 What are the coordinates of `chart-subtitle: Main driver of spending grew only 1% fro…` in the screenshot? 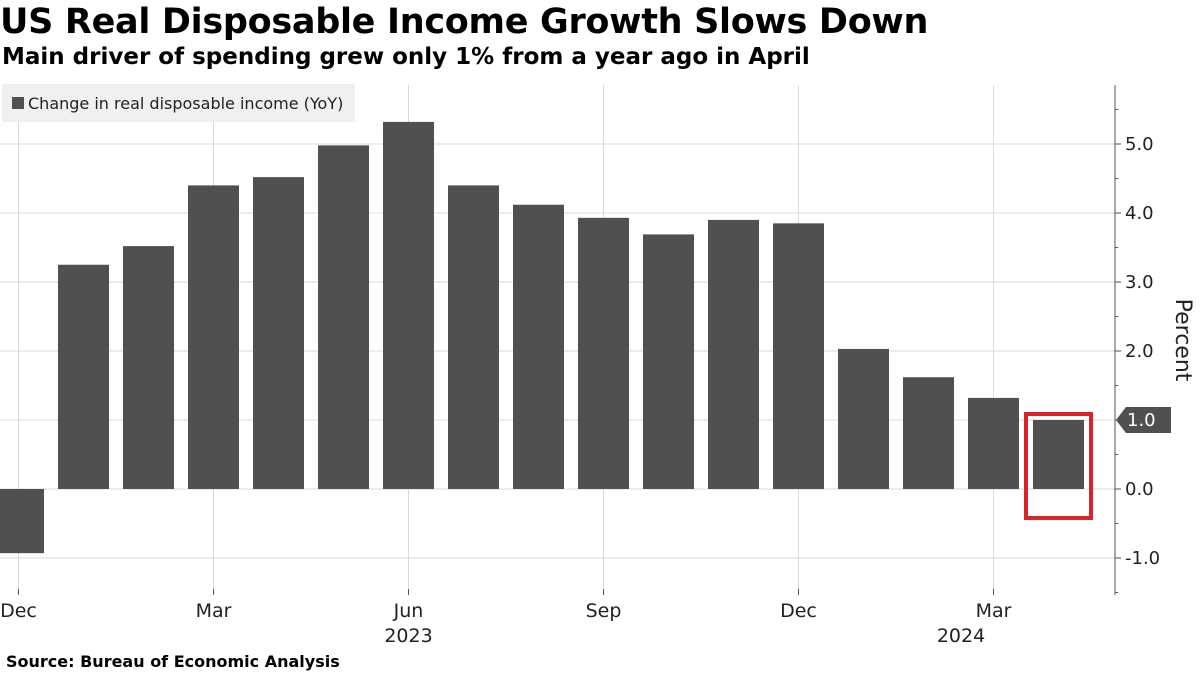 It's located at (406, 57).